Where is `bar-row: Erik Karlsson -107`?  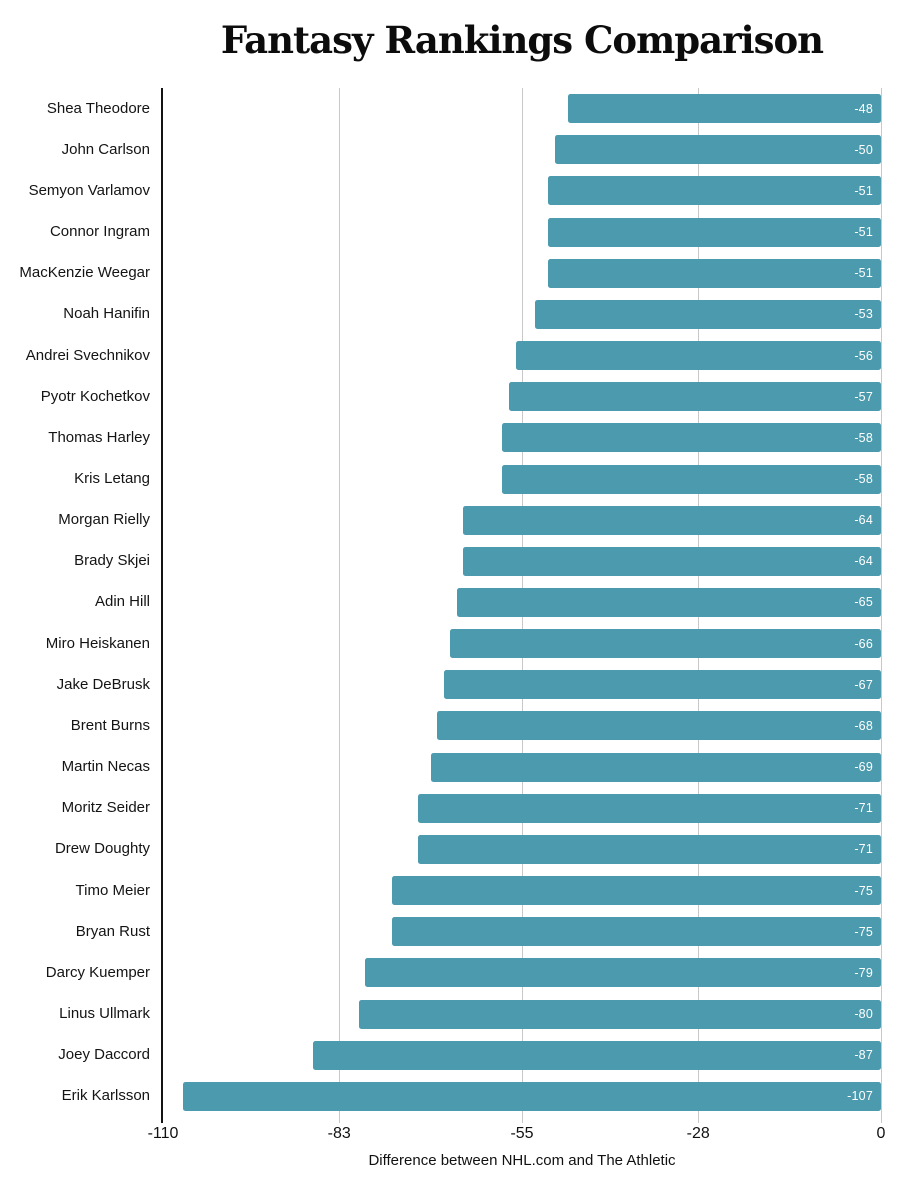
bar-row: Erik Karlsson -107 is located at coordinates (455, 1096).